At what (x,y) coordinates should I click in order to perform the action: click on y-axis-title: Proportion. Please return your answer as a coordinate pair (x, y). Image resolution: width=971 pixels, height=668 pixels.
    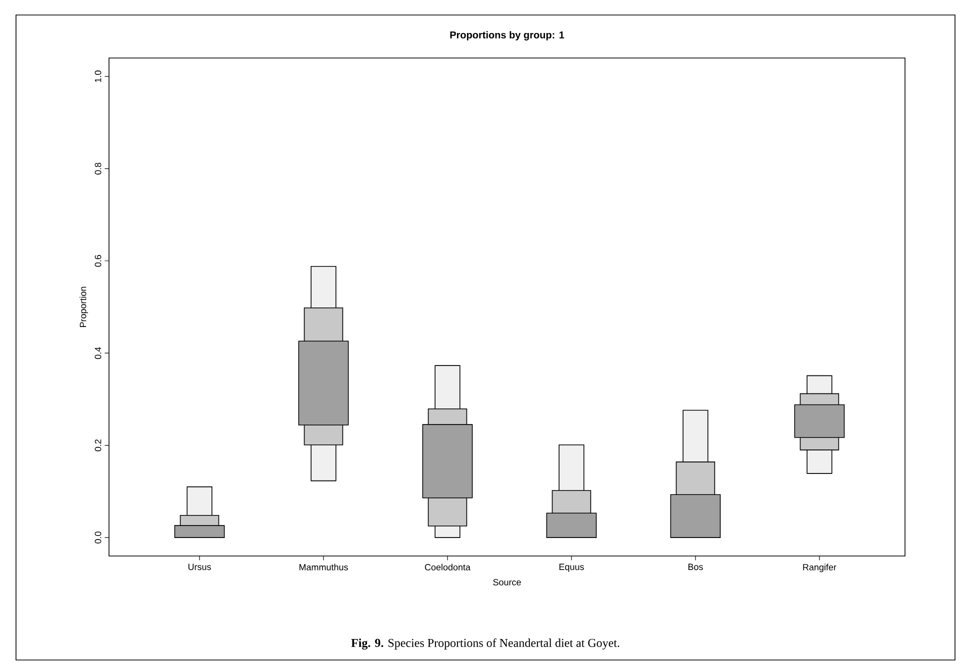
    Looking at the image, I should click on (84, 307).